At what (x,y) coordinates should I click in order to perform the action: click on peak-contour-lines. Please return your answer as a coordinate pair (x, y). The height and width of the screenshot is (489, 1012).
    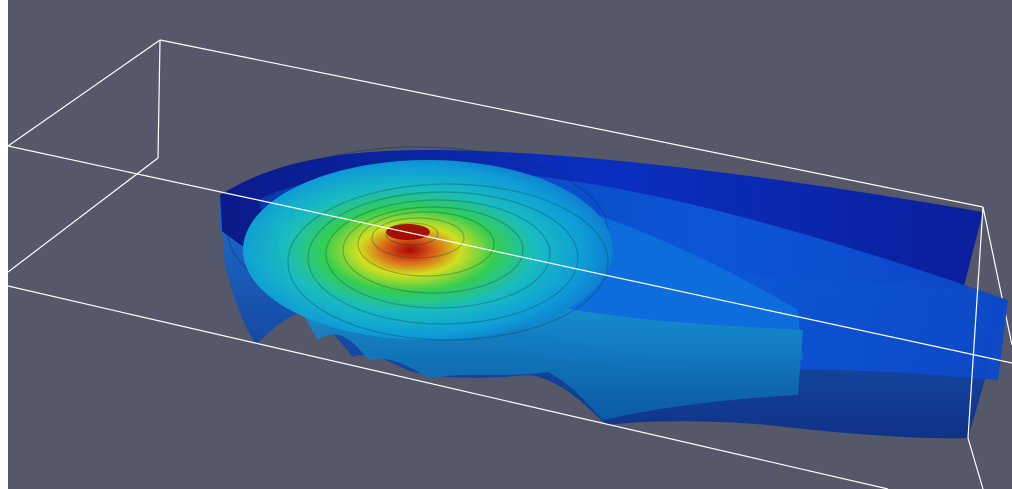
    Looking at the image, I should click on (448, 262).